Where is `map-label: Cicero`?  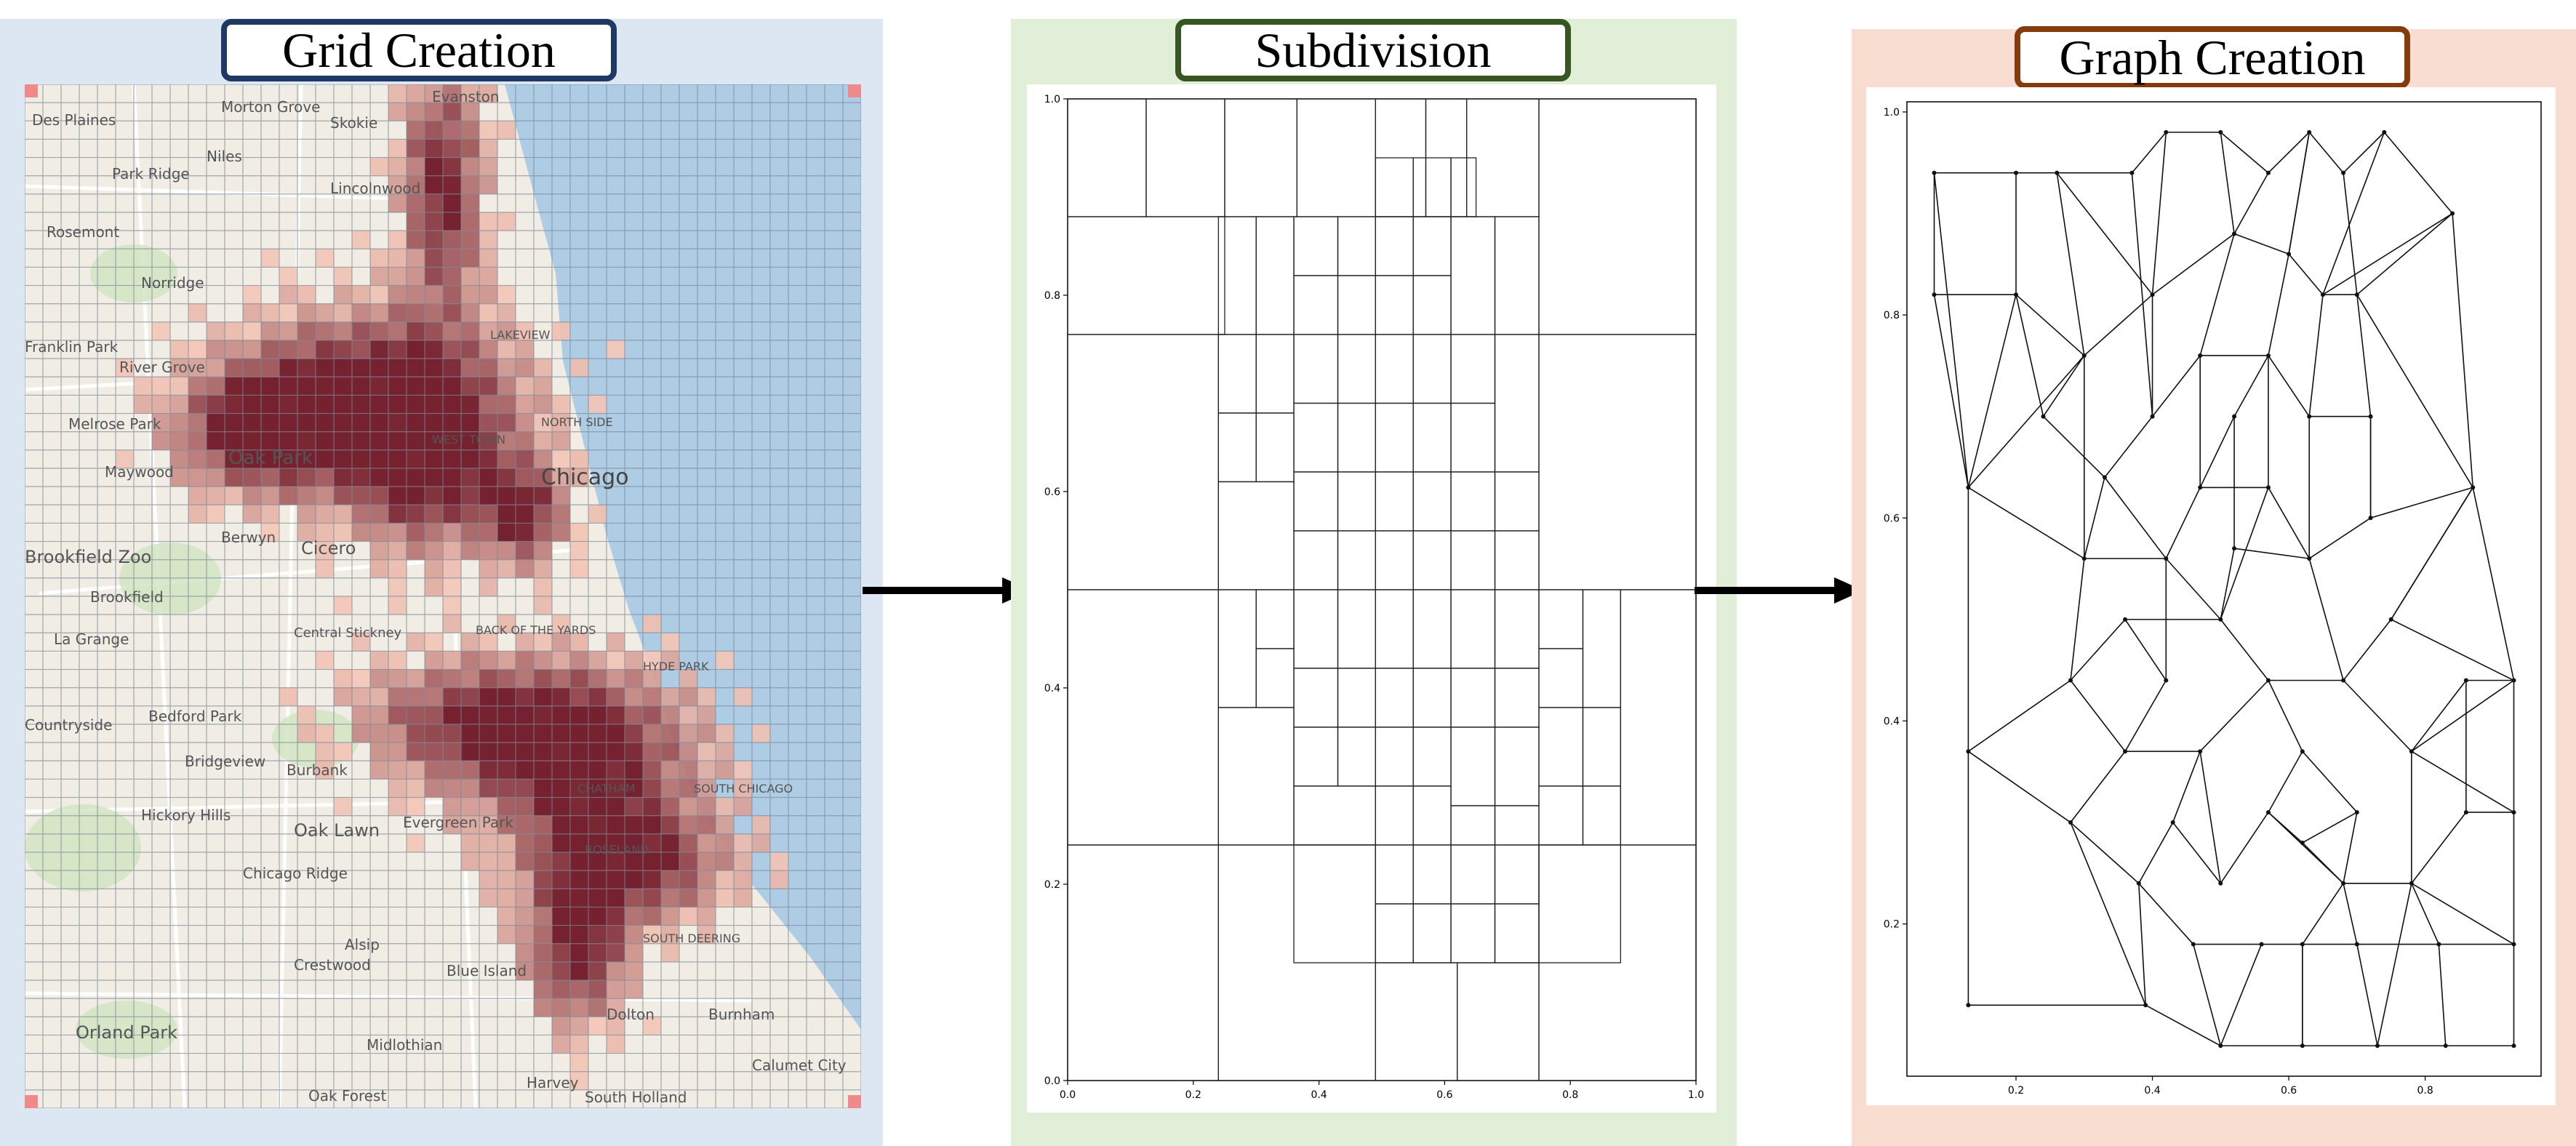 map-label: Cicero is located at coordinates (328, 548).